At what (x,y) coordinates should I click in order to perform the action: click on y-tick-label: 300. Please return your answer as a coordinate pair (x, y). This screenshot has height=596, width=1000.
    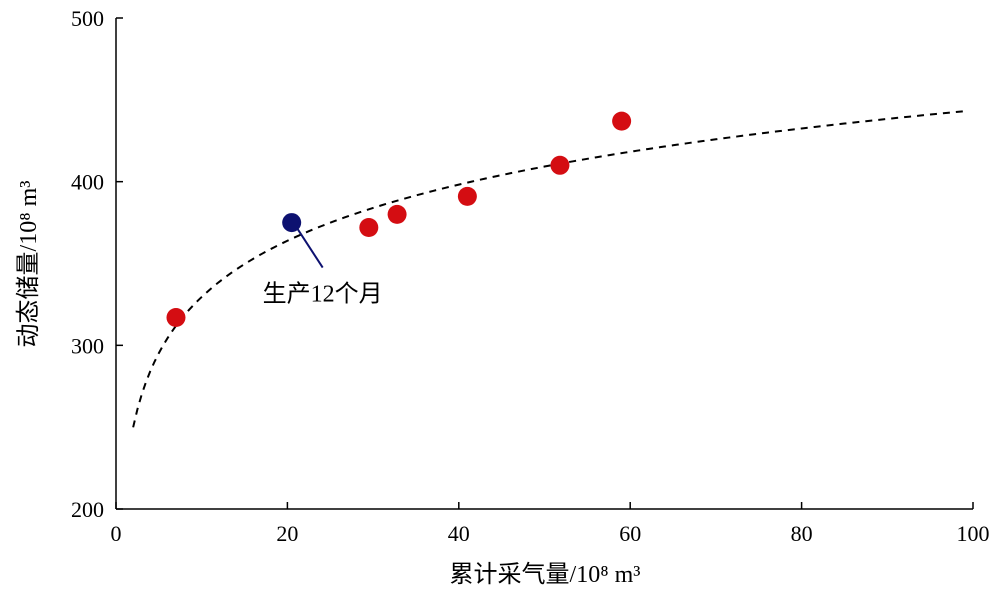
    Looking at the image, I should click on (87, 345).